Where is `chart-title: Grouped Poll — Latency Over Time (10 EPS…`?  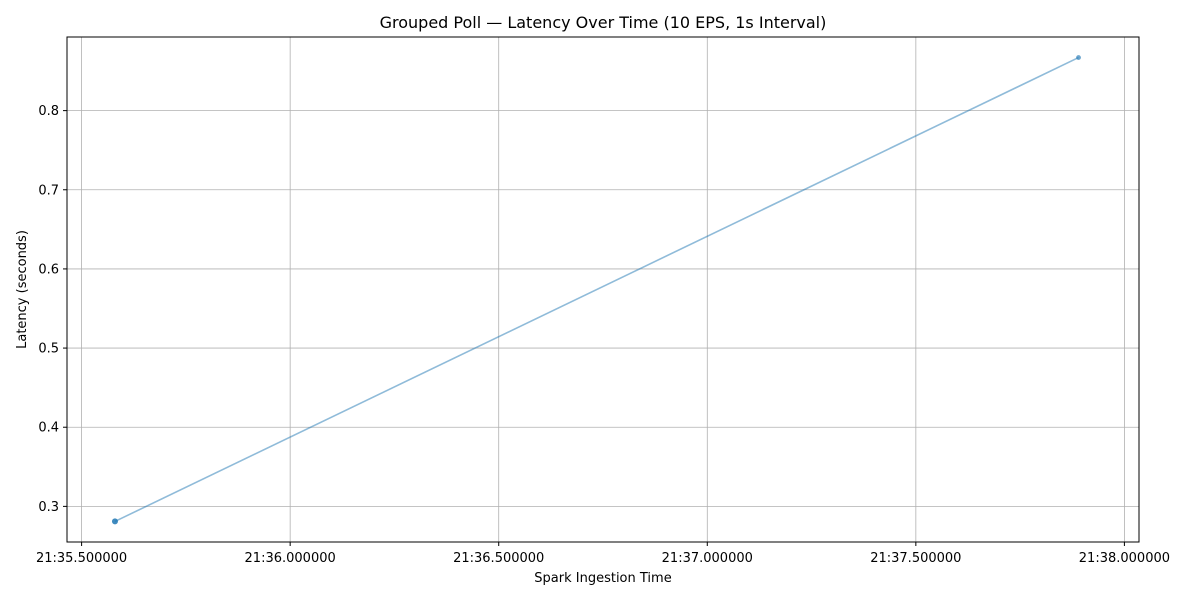
chart-title: Grouped Poll — Latency Over Time (10 EPS… is located at coordinates (603, 22).